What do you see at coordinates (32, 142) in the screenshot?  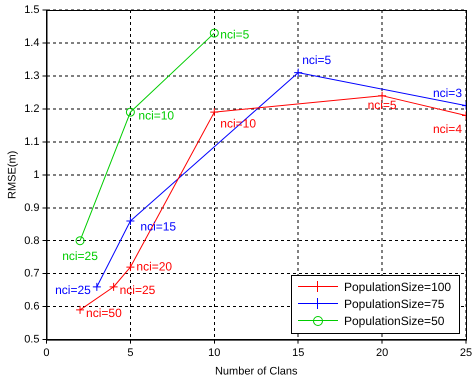 I see `y-tick-label: 1.1` at bounding box center [32, 142].